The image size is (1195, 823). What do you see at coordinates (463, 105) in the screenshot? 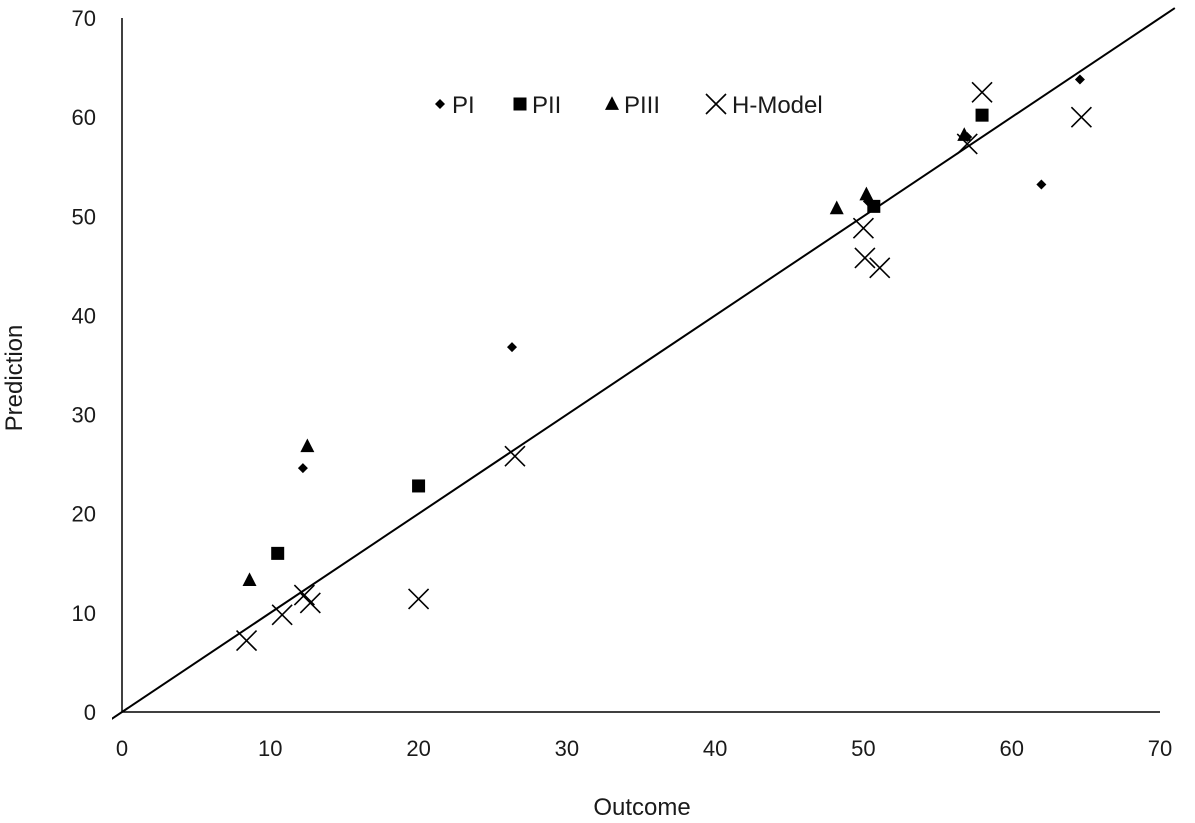
I see `legend-label: PI` at bounding box center [463, 105].